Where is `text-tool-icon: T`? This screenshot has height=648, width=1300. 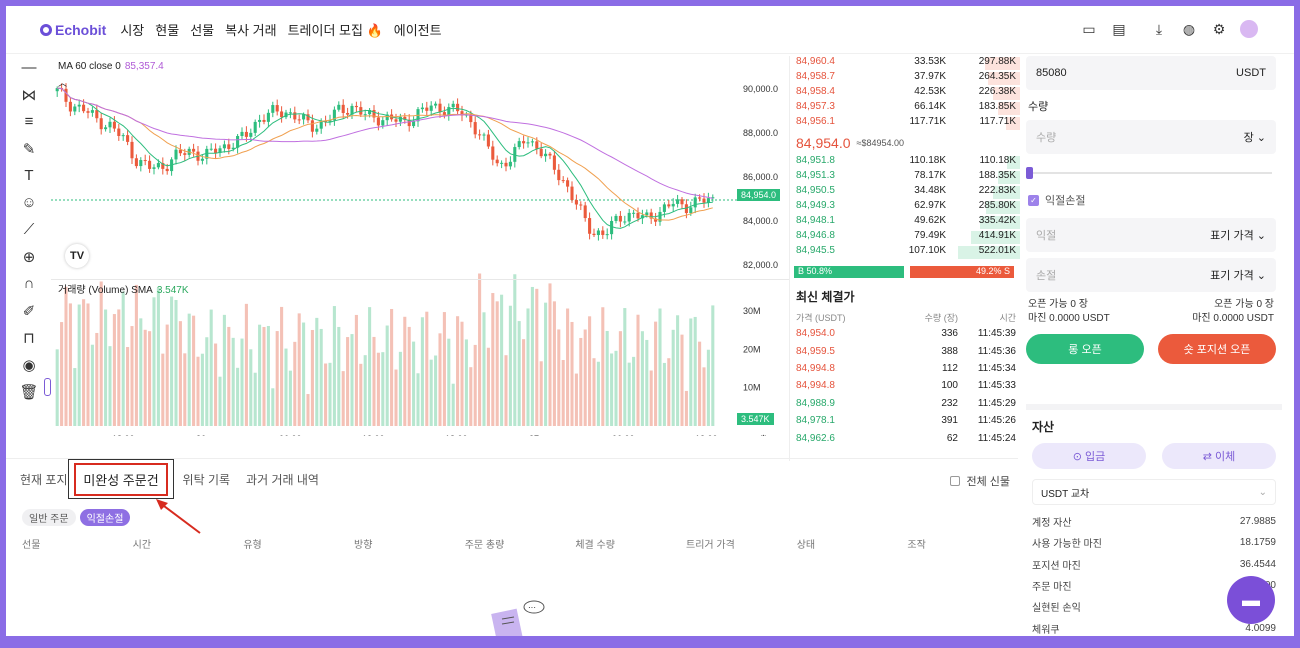 text-tool-icon: T is located at coordinates (29, 175).